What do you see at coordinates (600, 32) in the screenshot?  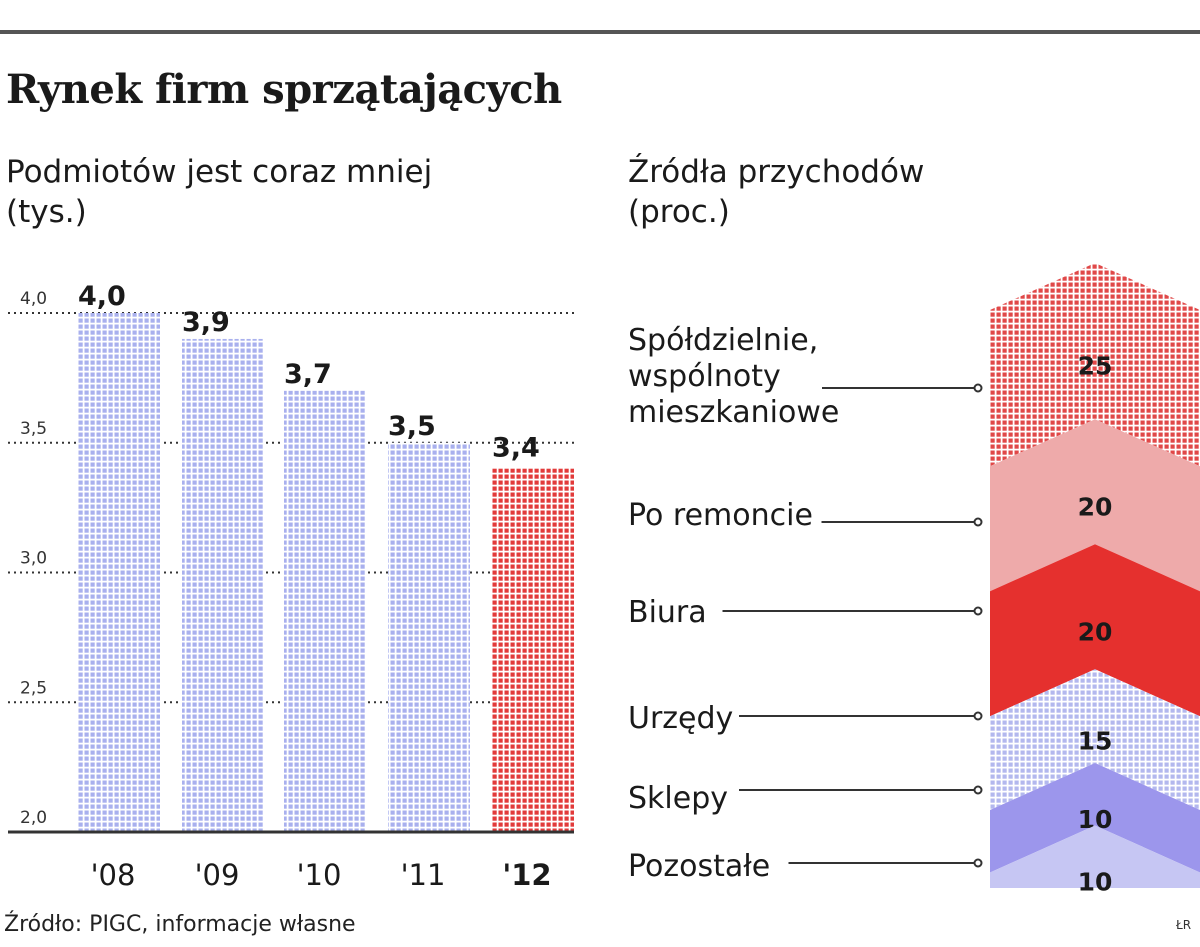 I see `top-rule` at bounding box center [600, 32].